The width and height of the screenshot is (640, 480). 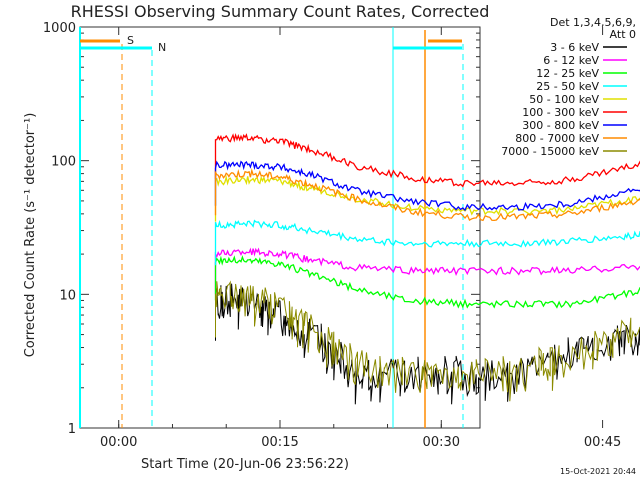 What do you see at coordinates (67, 295) in the screenshot?
I see `y-tick-label: 10` at bounding box center [67, 295].